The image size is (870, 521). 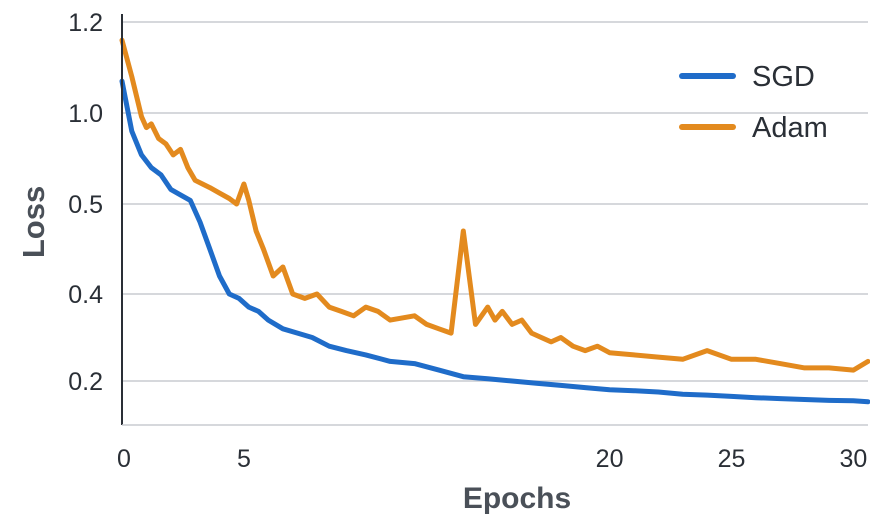 What do you see at coordinates (85, 295) in the screenshot?
I see `y-tick-label: 0.4` at bounding box center [85, 295].